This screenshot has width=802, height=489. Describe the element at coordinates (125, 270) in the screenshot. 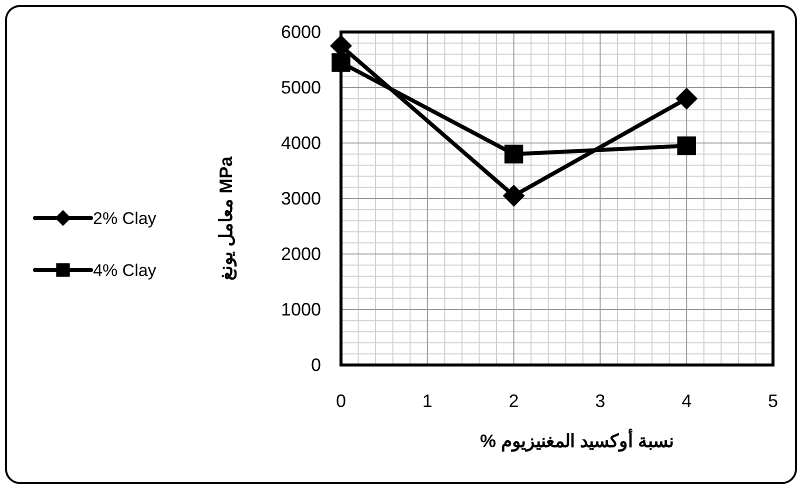

I see `legend-label: 4% Clay` at that location.